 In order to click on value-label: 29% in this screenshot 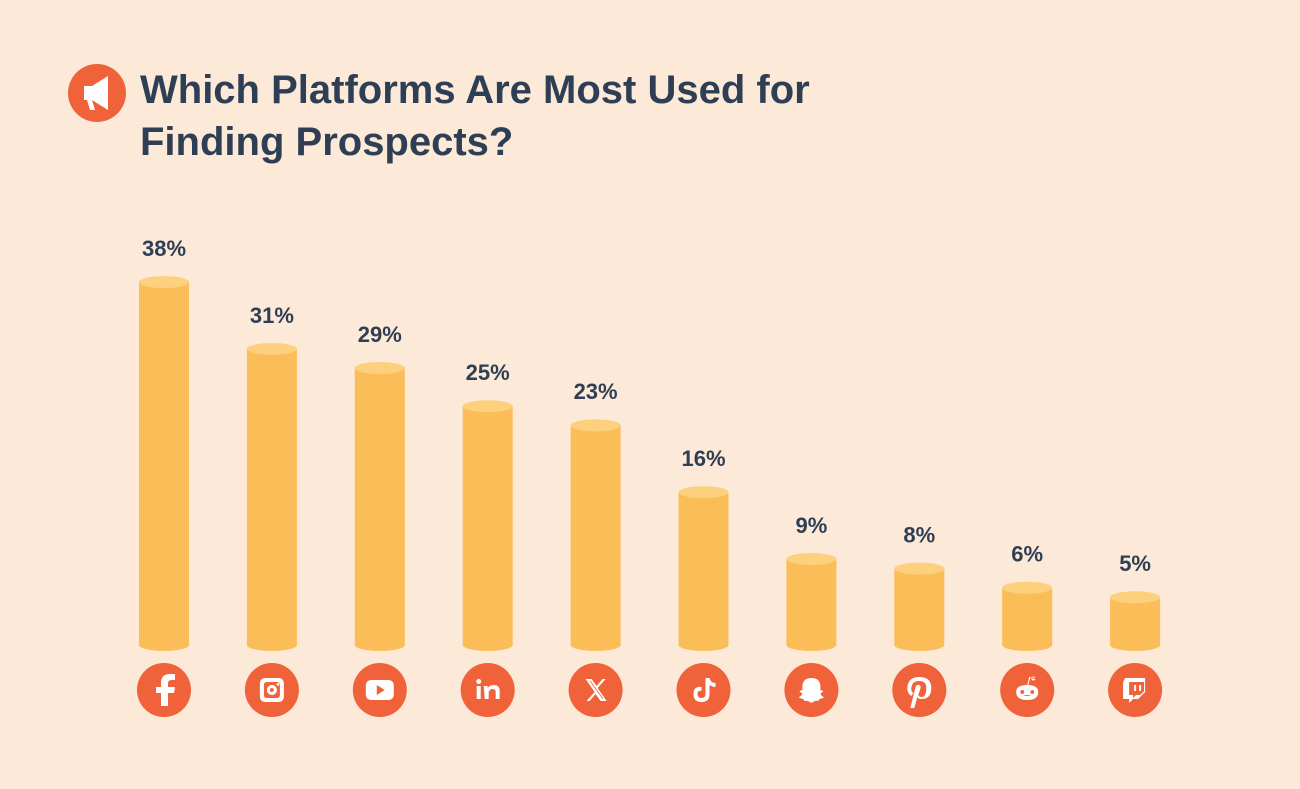, I will do `click(380, 334)`.